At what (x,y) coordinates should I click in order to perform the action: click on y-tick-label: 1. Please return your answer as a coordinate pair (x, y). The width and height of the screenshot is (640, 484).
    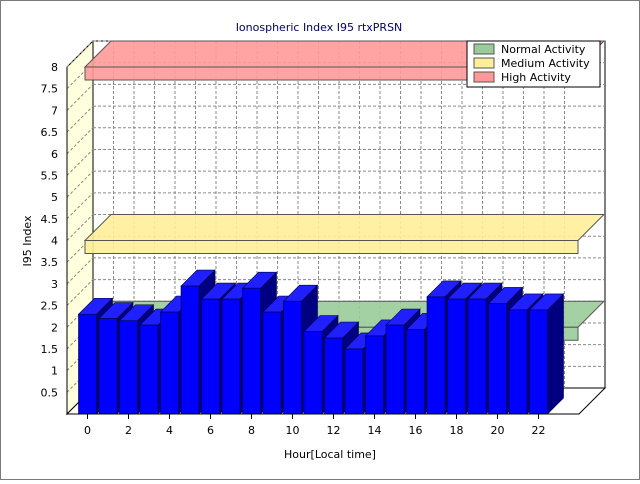
    Looking at the image, I should click on (54, 371).